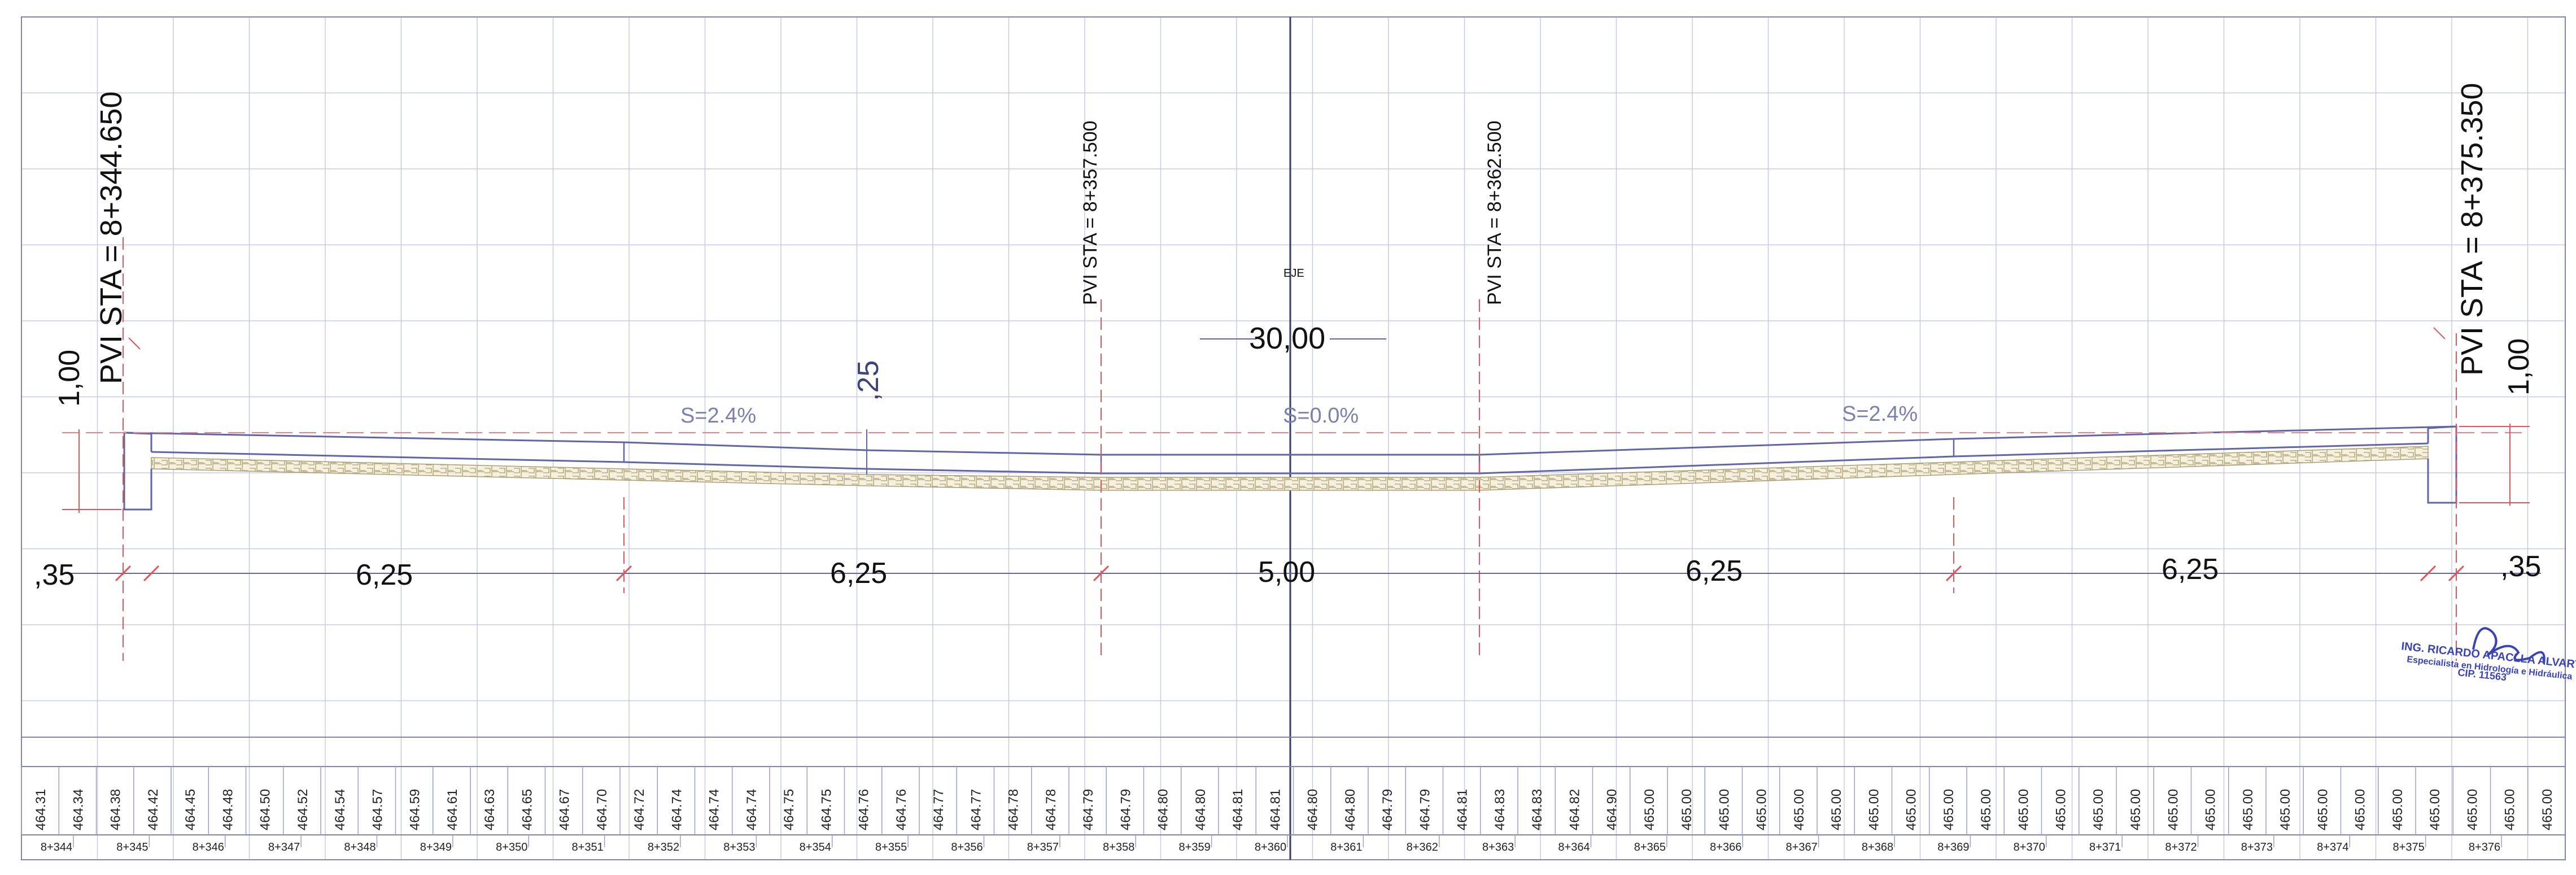  Describe the element at coordinates (1613, 809) in the screenshot. I see `elevation-value: 464.90` at that location.